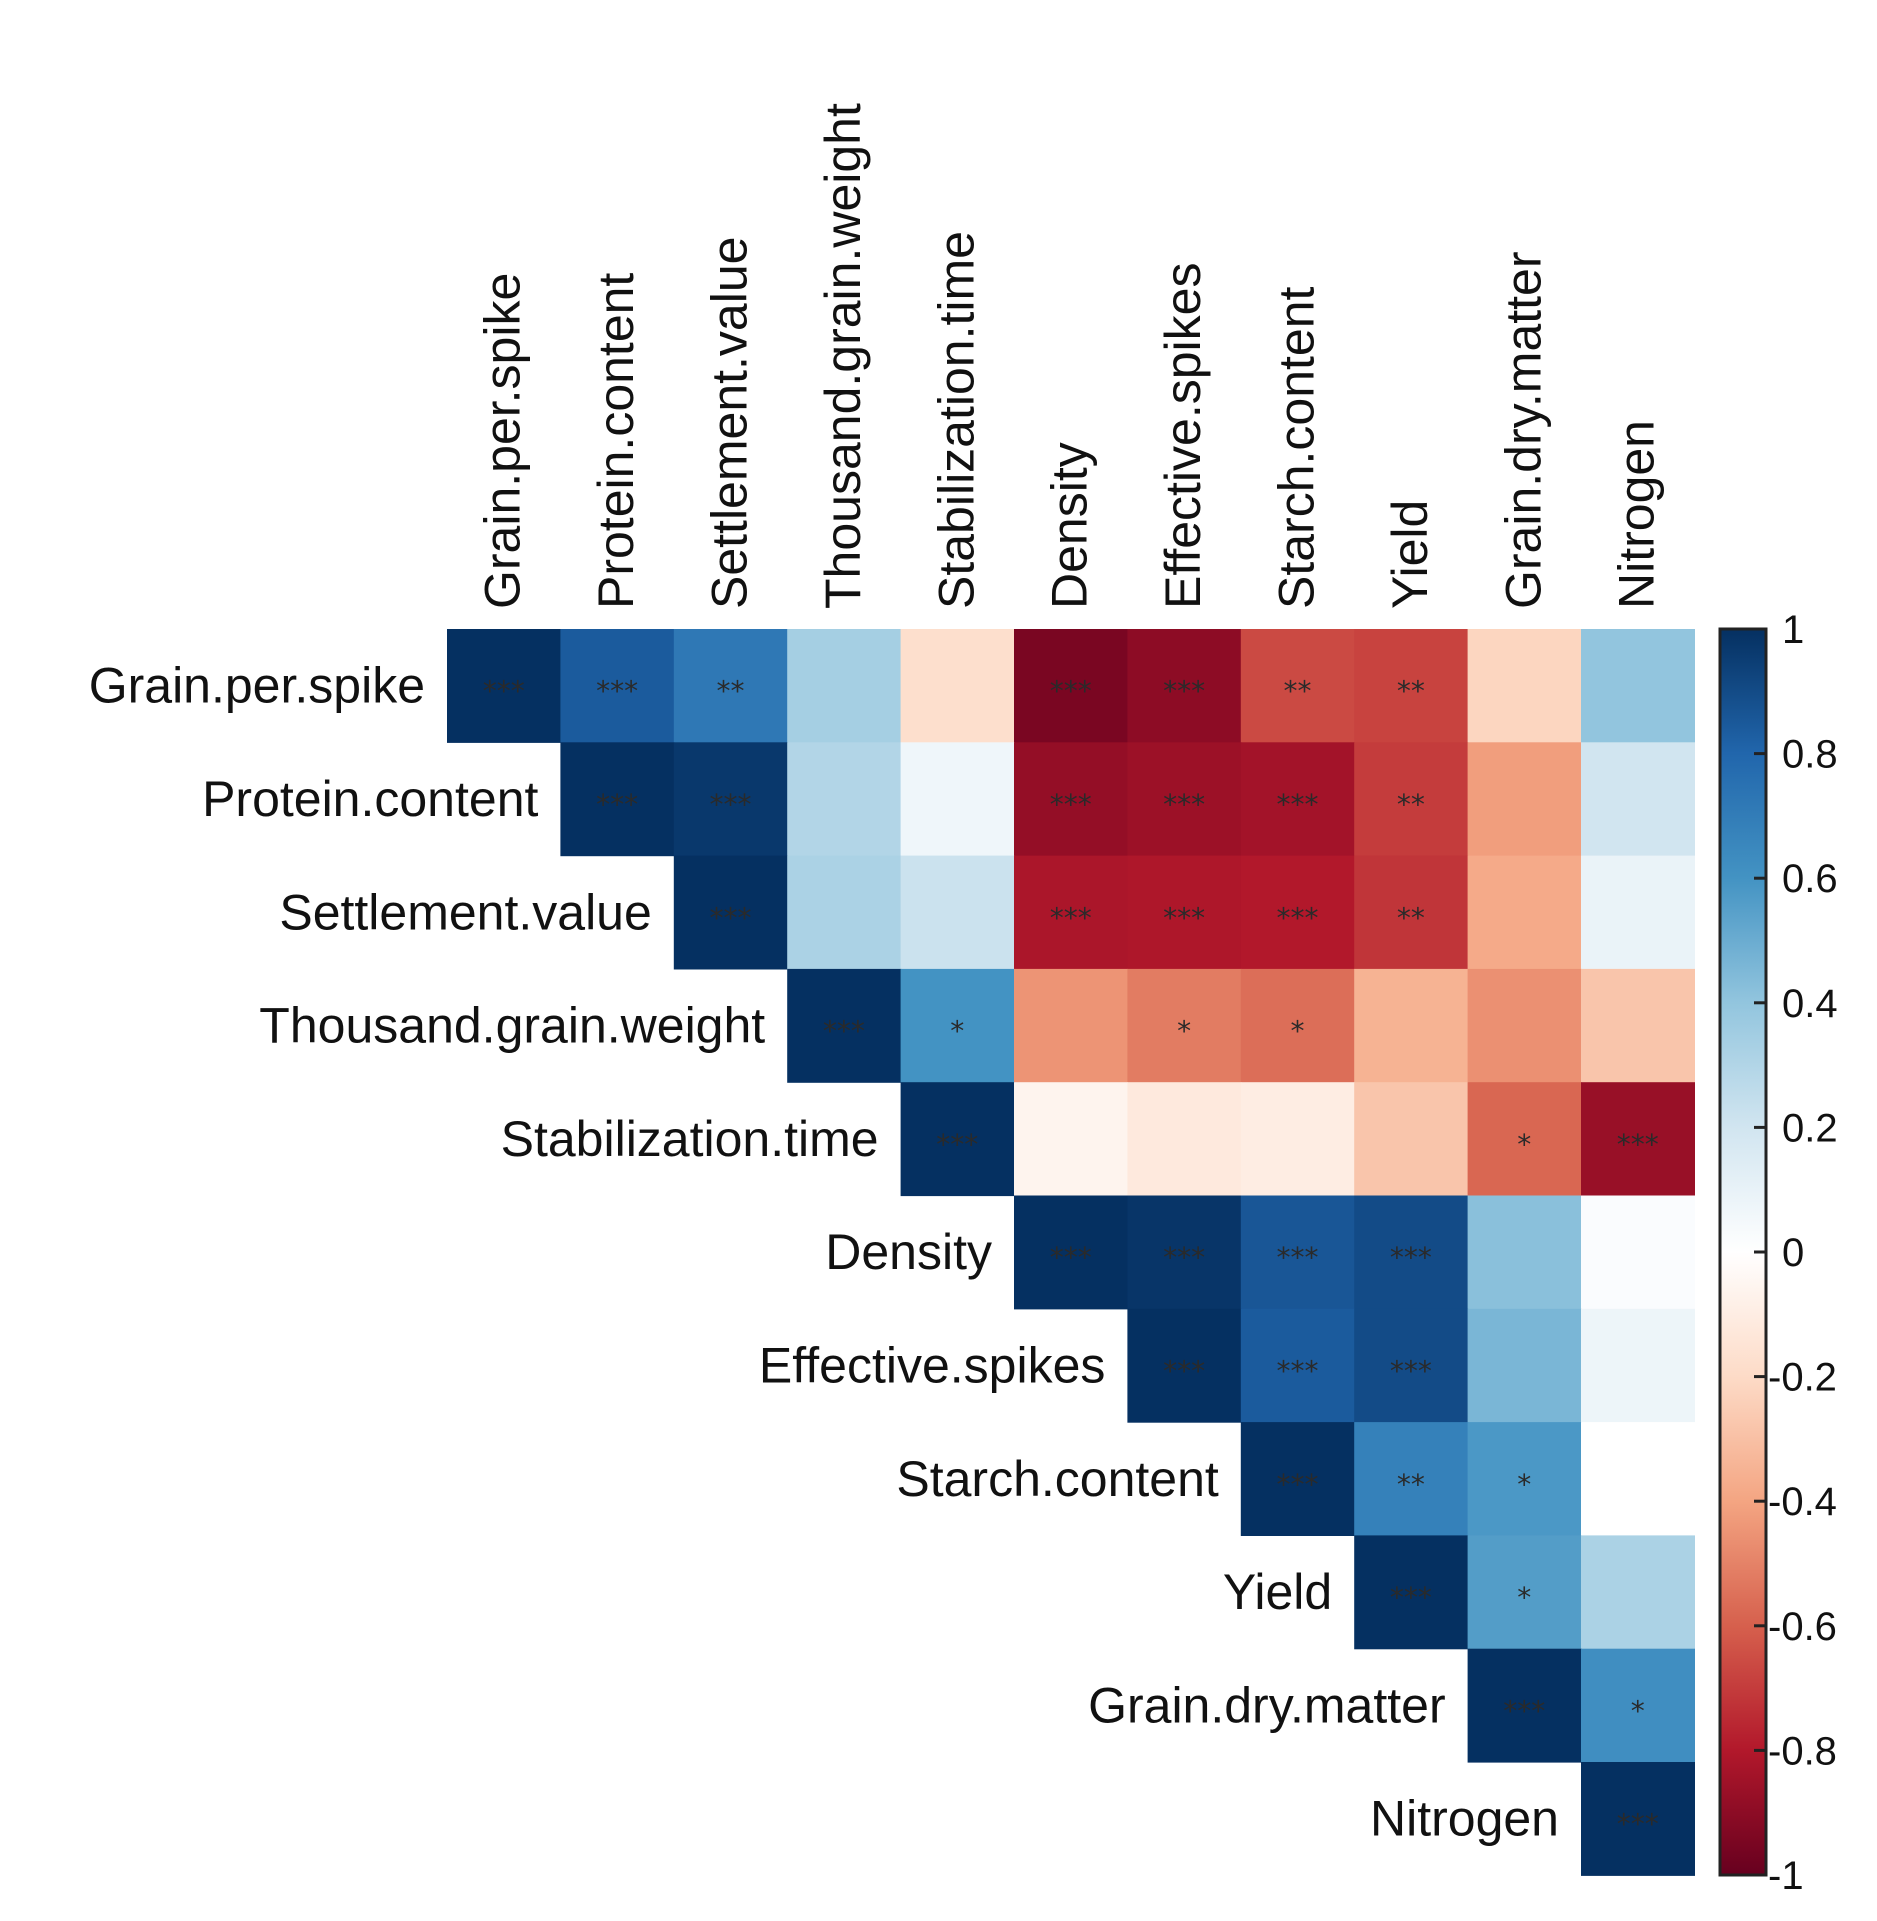  I want to click on significance-0-2: **, so click(731, 691).